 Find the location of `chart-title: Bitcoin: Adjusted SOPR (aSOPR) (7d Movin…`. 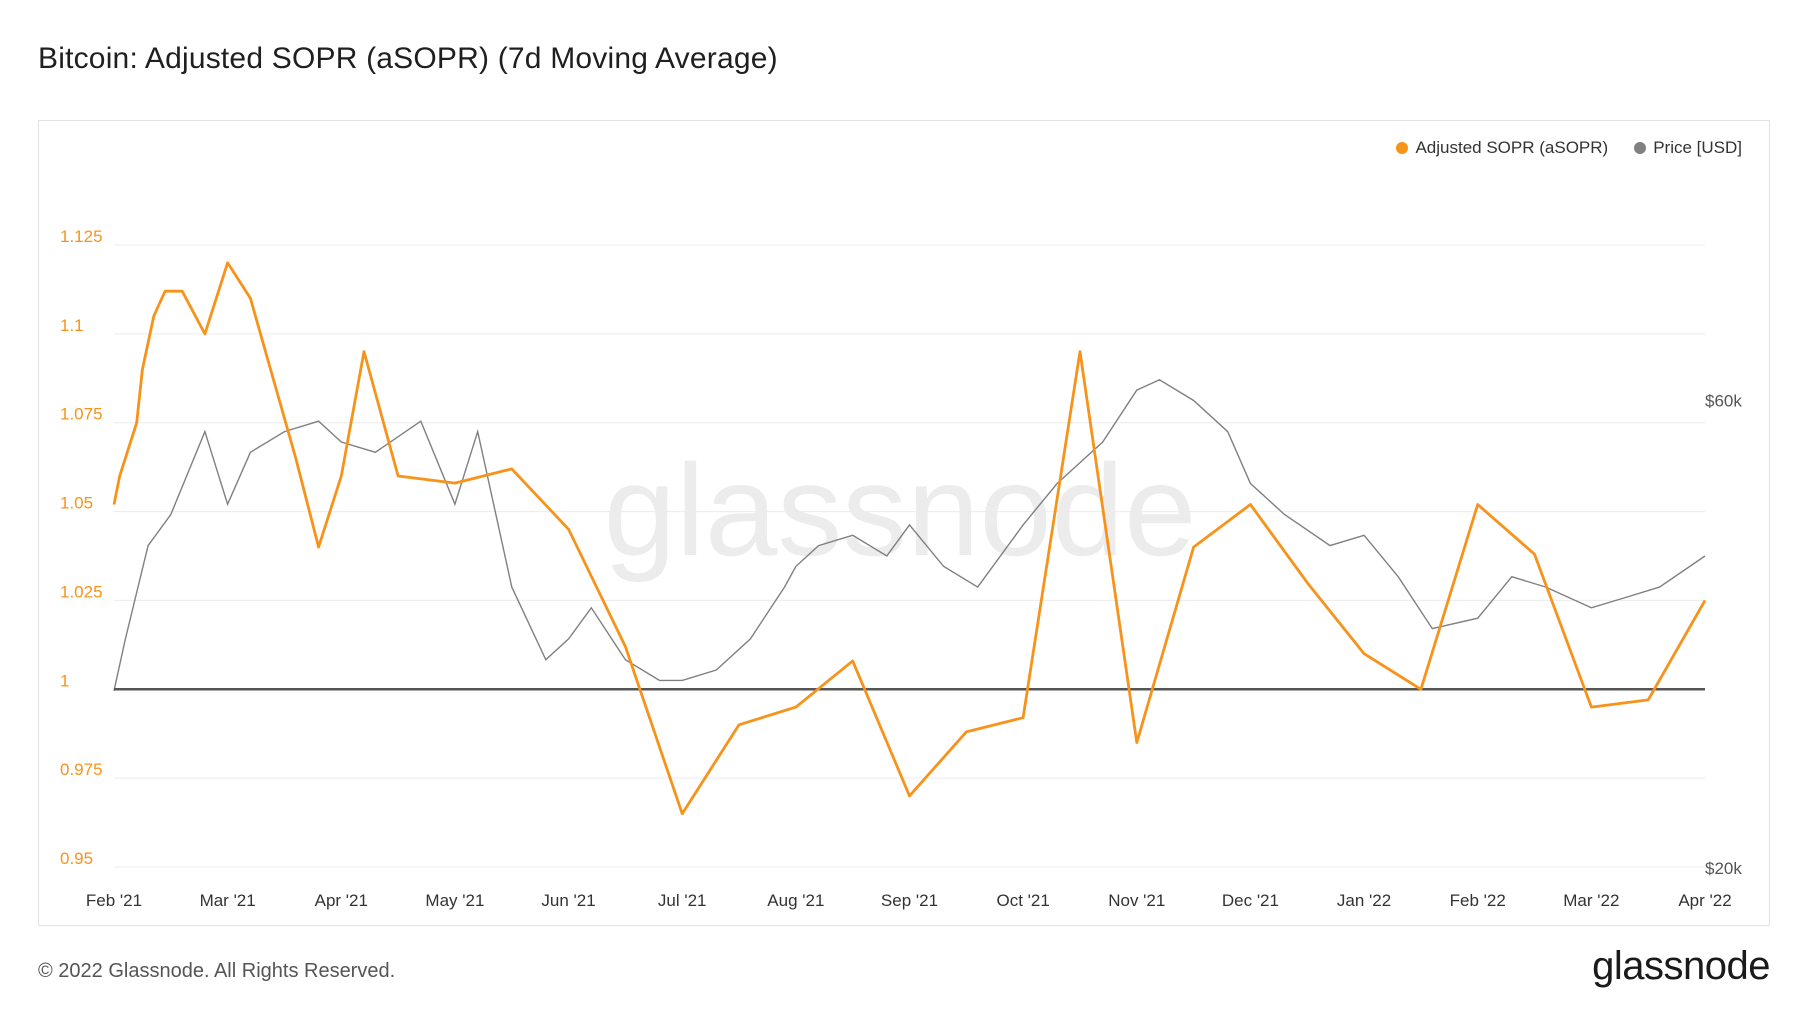

chart-title: Bitcoin: Adjusted SOPR (aSOPR) (7d Movin… is located at coordinates (408, 58).